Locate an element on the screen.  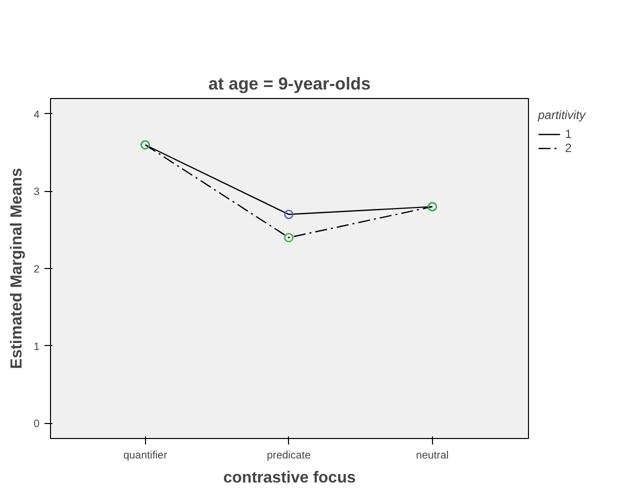
y-tick-label: 3 is located at coordinates (37, 192).